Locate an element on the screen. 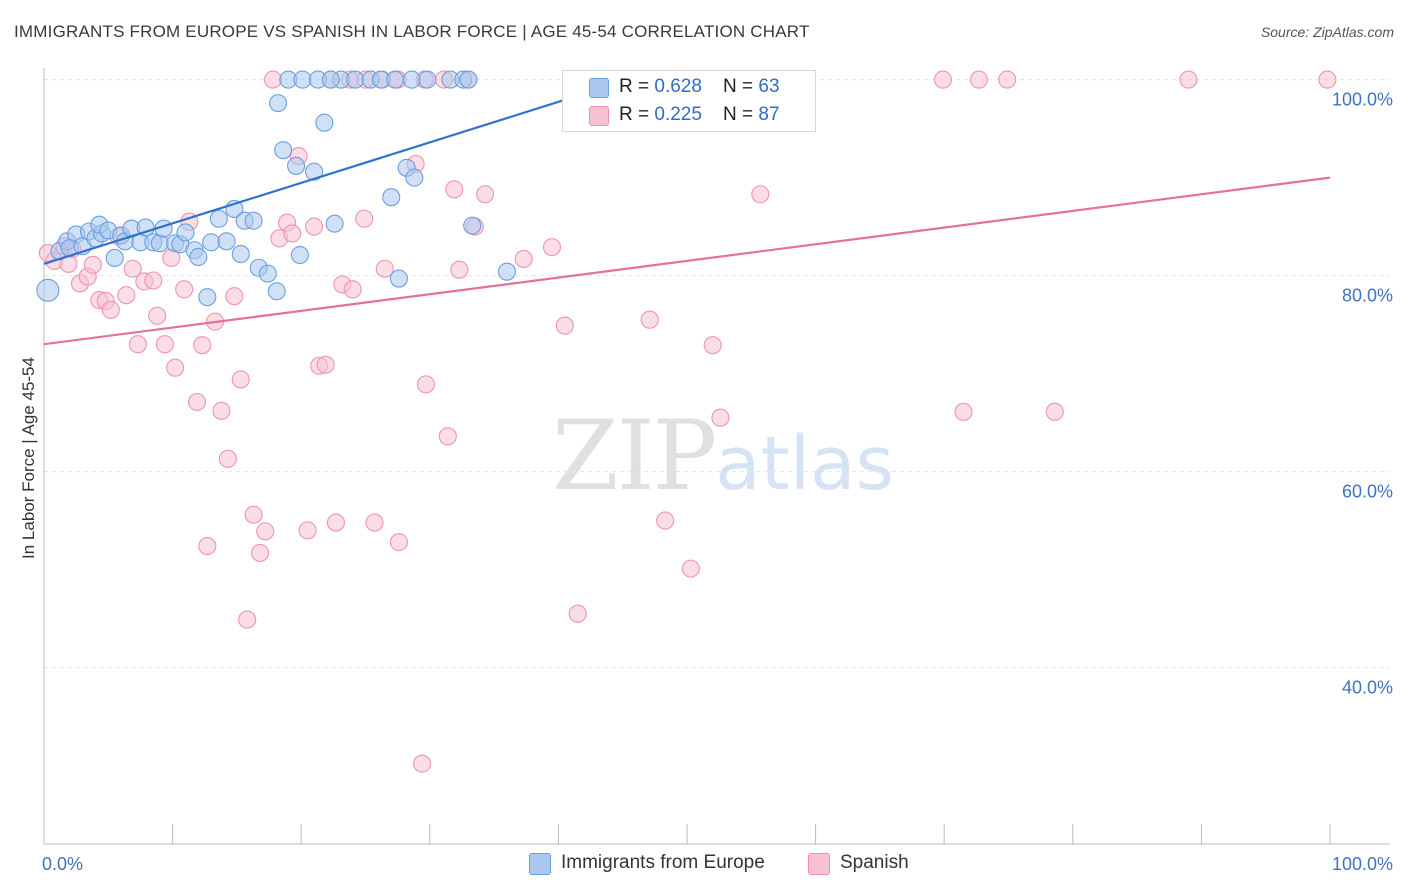 This screenshot has height=892, width=1406. spanish-legend-label: Spanish is located at coordinates (874, 862).